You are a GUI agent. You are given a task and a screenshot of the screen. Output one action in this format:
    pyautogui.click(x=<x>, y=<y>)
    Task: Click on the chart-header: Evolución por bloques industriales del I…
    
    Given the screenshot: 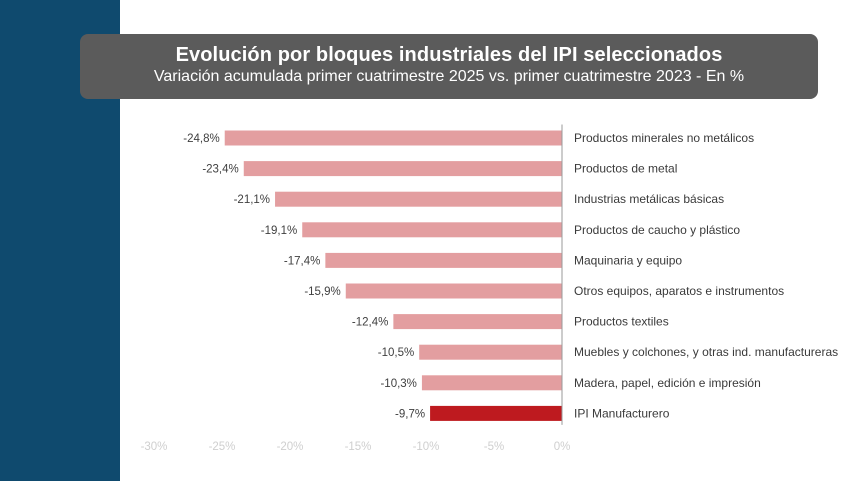 What is the action you would take?
    pyautogui.click(x=449, y=66)
    